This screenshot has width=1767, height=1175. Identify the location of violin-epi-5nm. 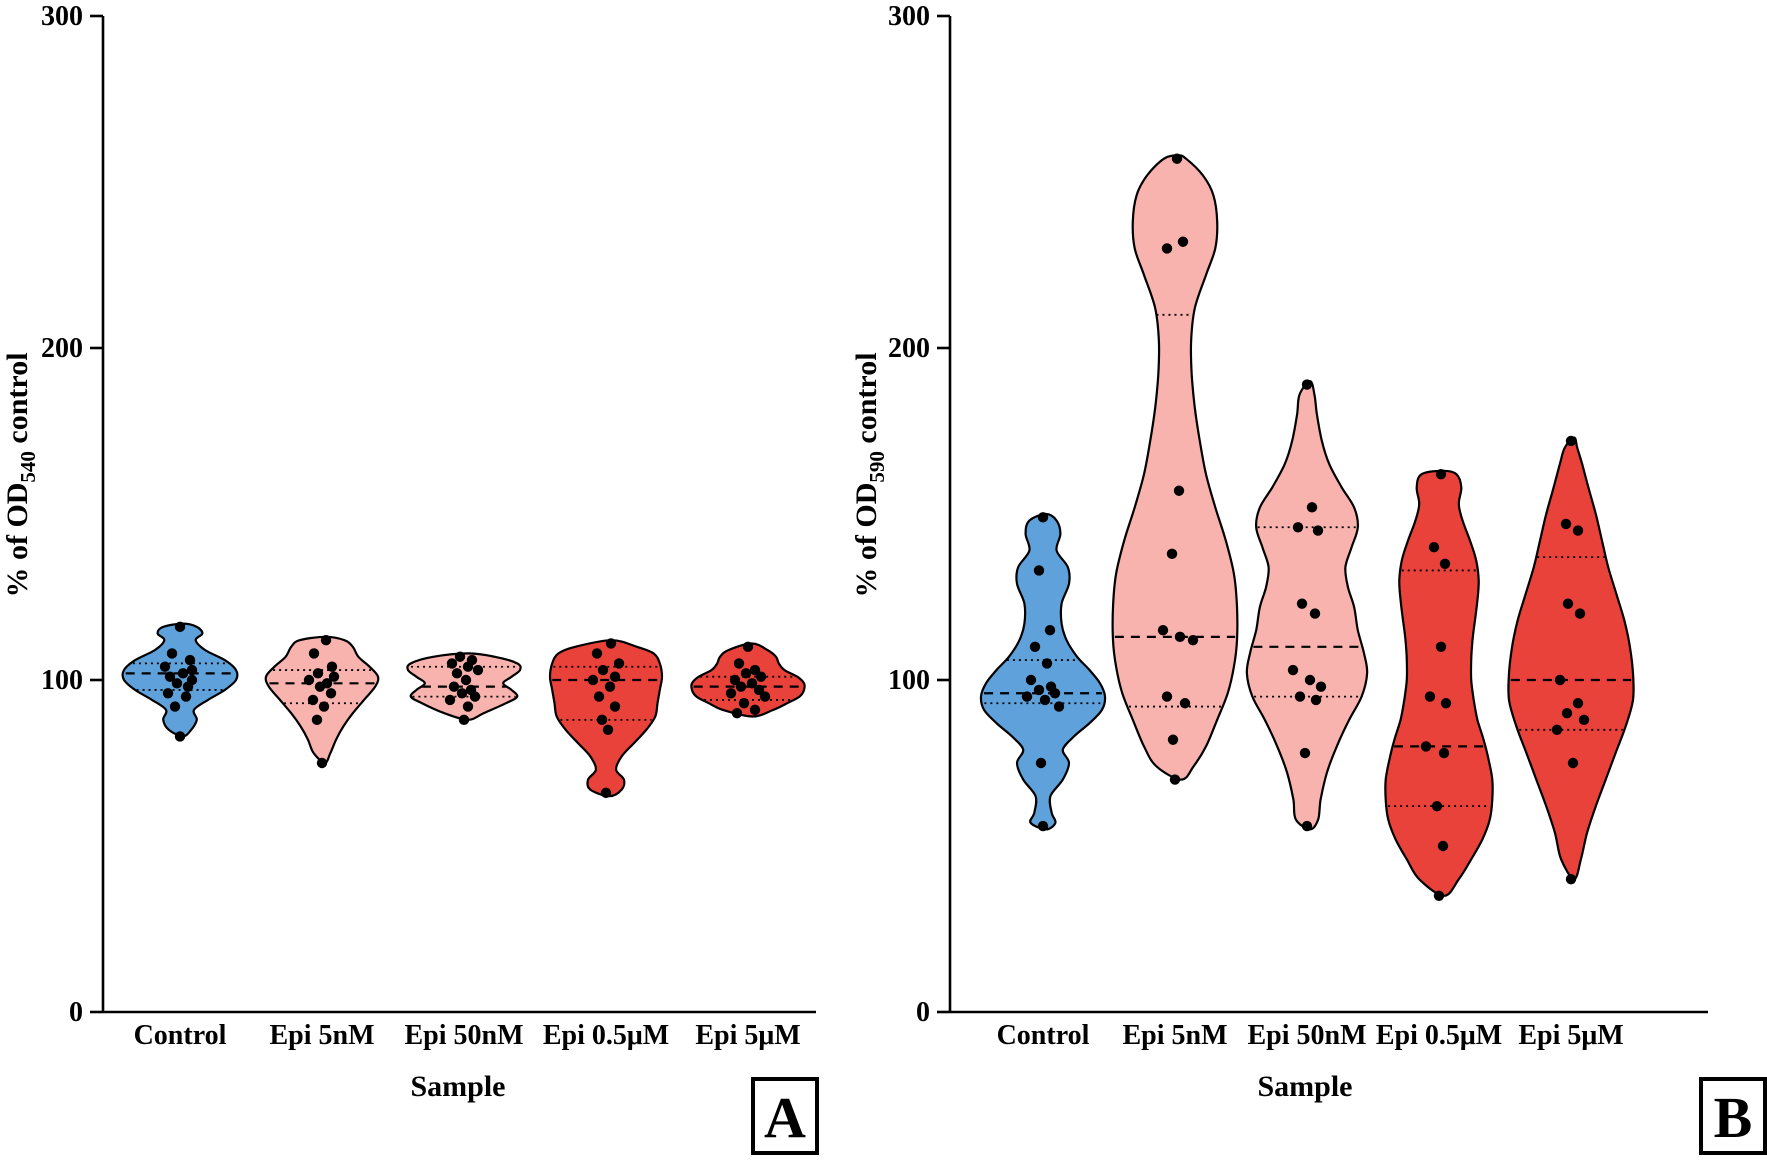
(1175, 469).